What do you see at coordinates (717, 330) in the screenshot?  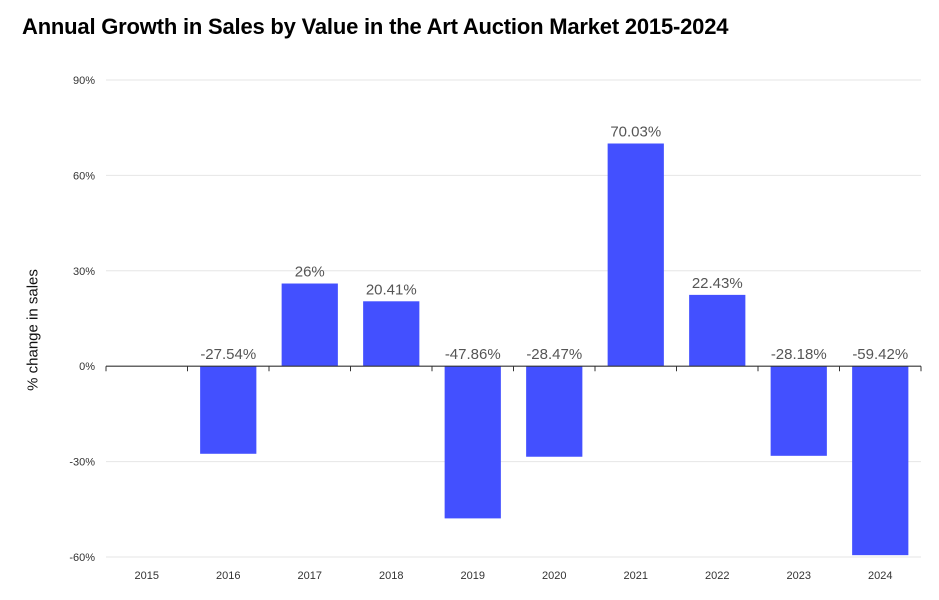 I see `bar-2022` at bounding box center [717, 330].